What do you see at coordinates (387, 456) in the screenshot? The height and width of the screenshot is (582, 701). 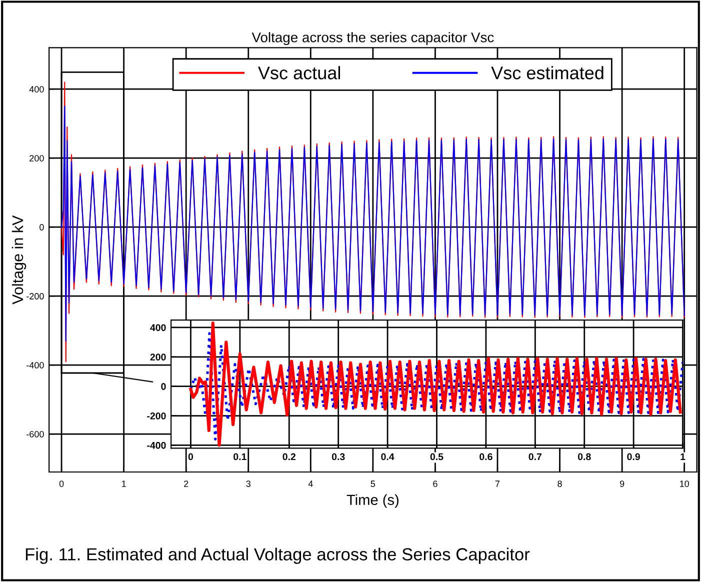 I see `x-tick-label: 0.4` at bounding box center [387, 456].